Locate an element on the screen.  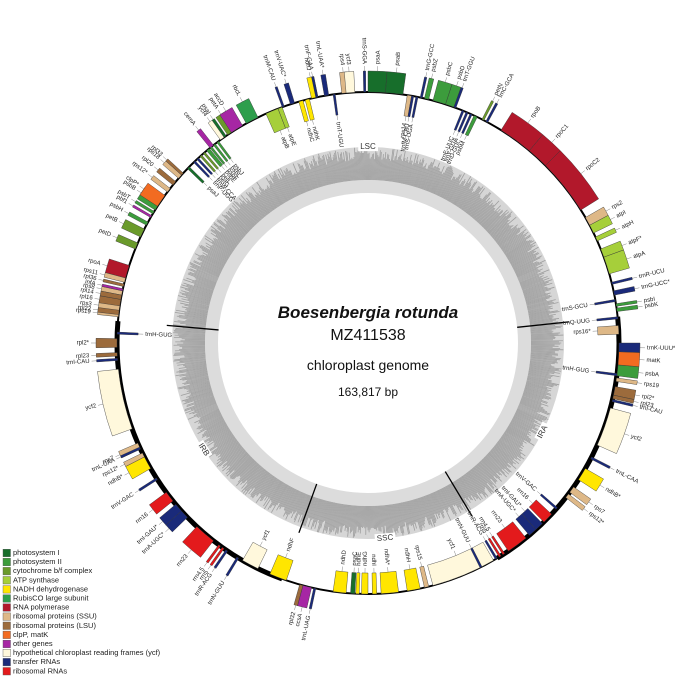
gene-label: rps19 is located at coordinates (651, 385).